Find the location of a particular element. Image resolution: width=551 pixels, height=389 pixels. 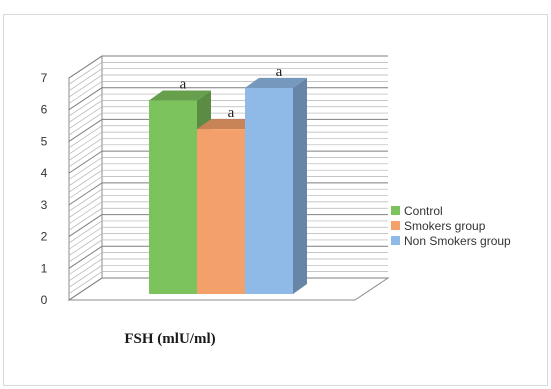

y-tick-label: 7 is located at coordinates (44, 78).